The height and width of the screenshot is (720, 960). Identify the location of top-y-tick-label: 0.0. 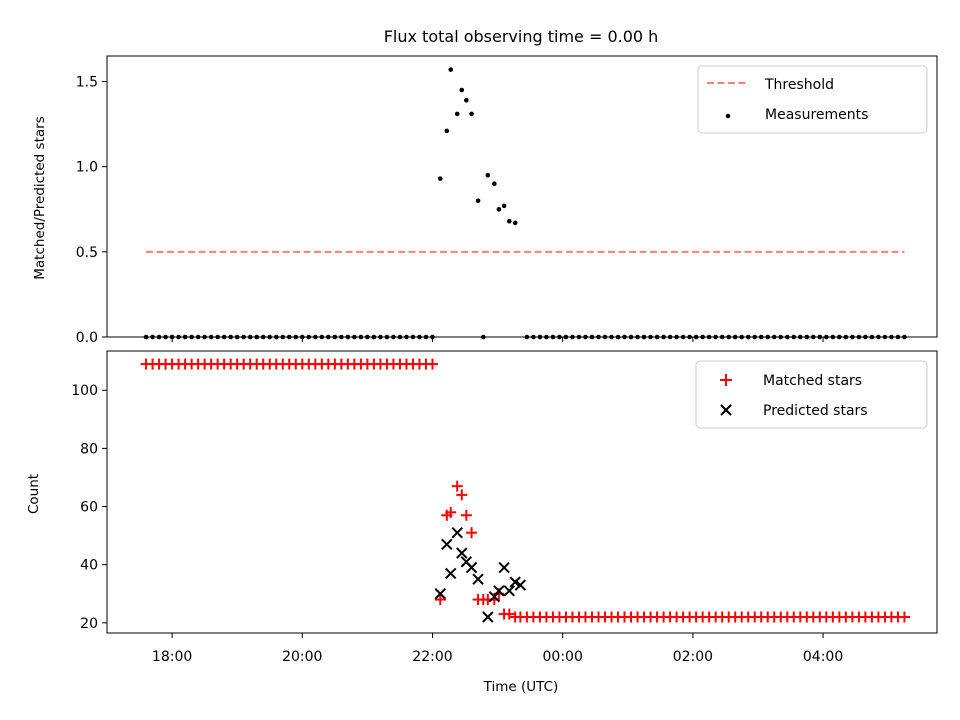
(87, 338).